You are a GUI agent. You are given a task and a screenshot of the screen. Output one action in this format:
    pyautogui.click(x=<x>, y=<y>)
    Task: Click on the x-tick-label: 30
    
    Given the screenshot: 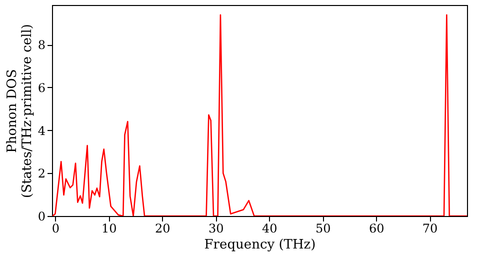 What is the action you would take?
    pyautogui.click(x=216, y=229)
    